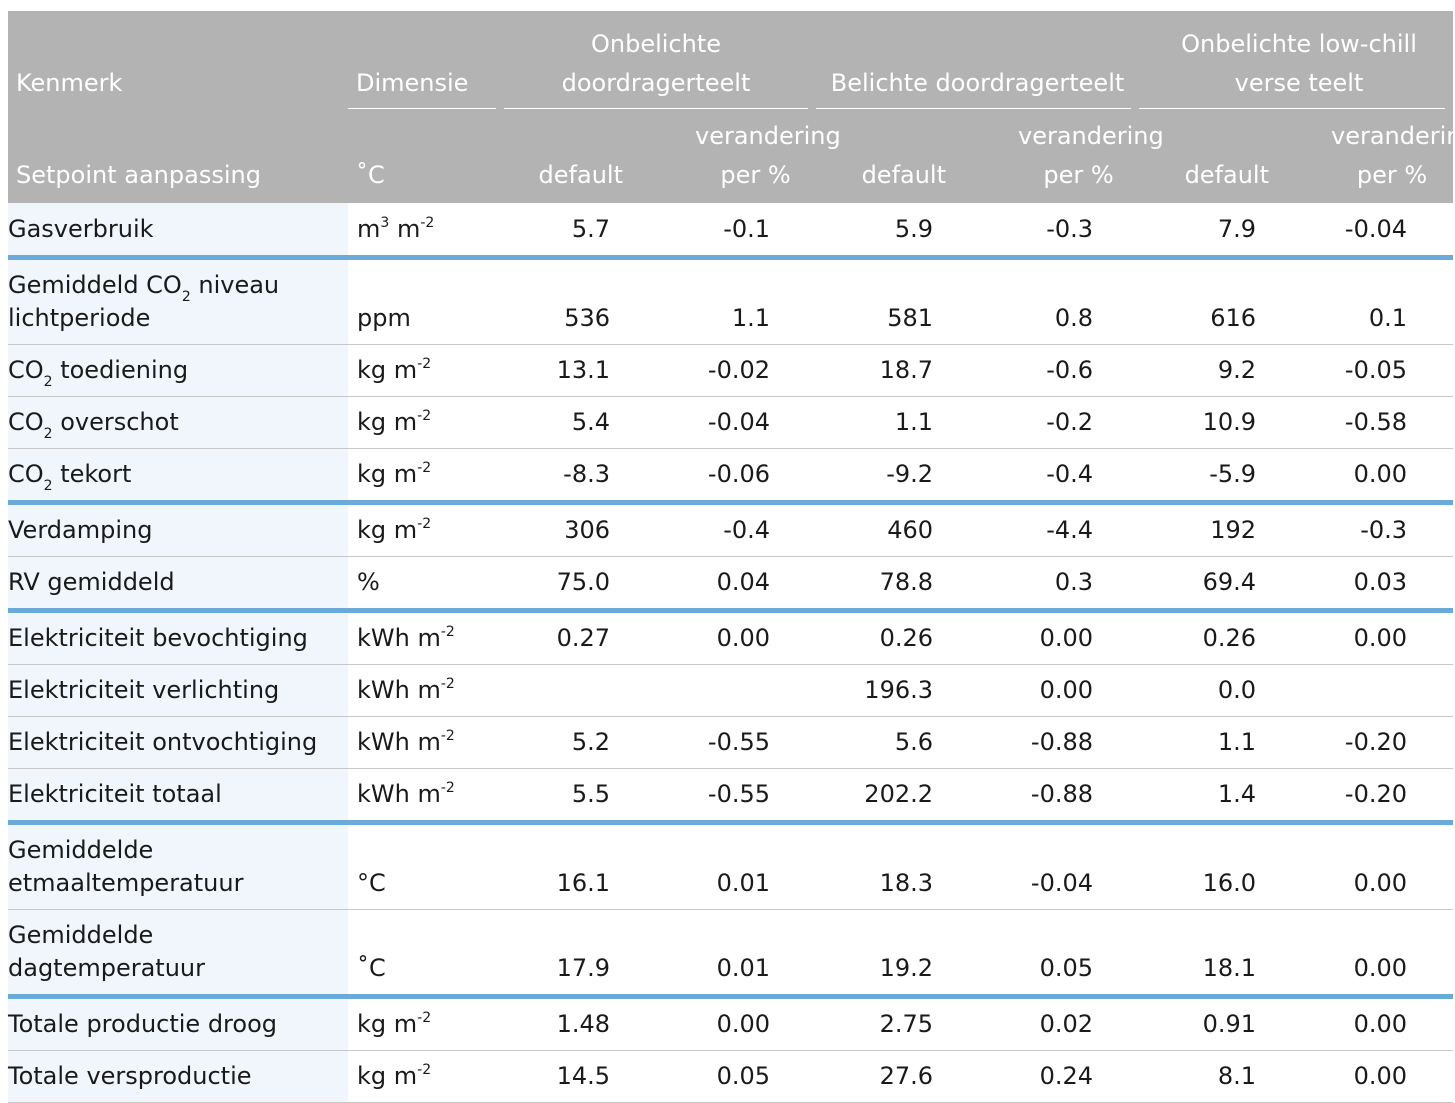 The width and height of the screenshot is (1455, 1103). I want to click on cell-default-2: 78.8, so click(897, 584).